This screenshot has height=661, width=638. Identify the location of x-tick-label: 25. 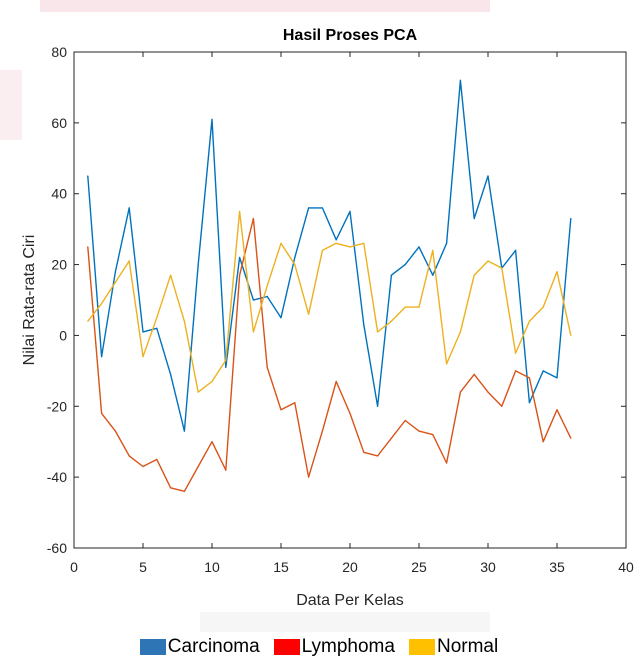
(419, 567).